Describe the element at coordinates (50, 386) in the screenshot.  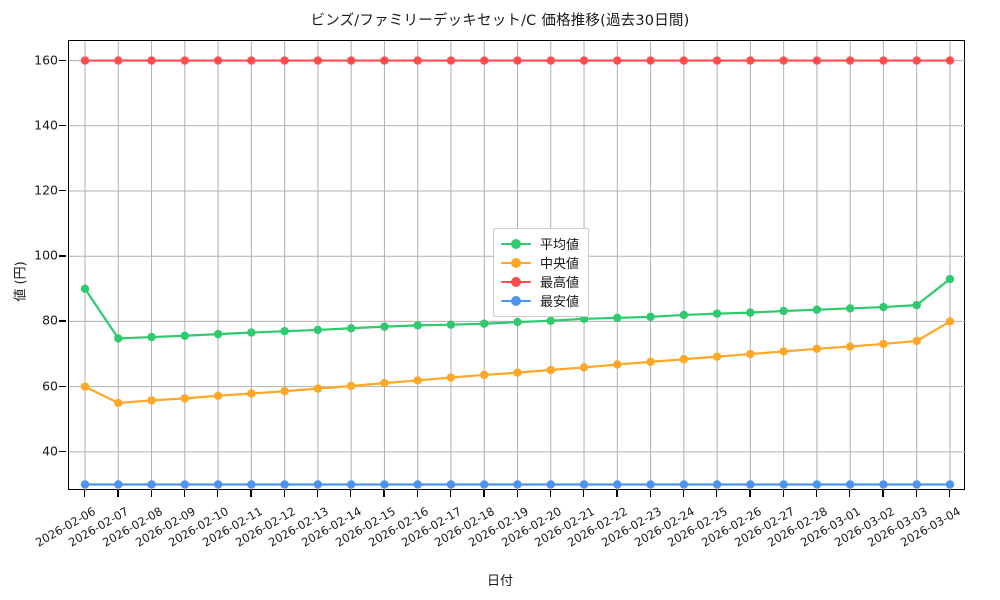
I see `y-tick-label: 60` at that location.